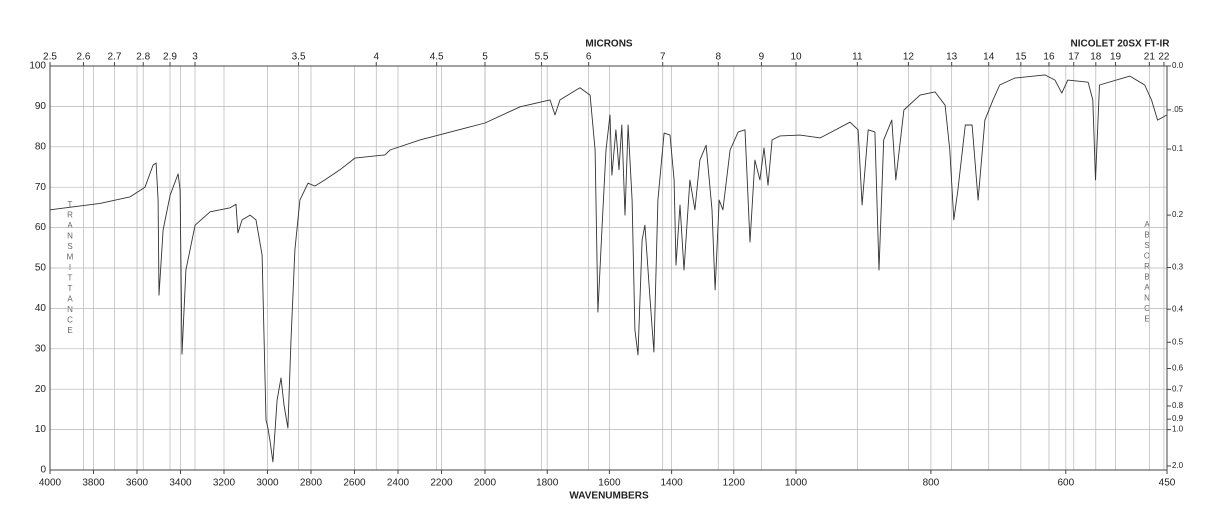 This screenshot has height=528, width=1218. What do you see at coordinates (609, 44) in the screenshot?
I see `x2-axis-label: MICRONS` at bounding box center [609, 44].